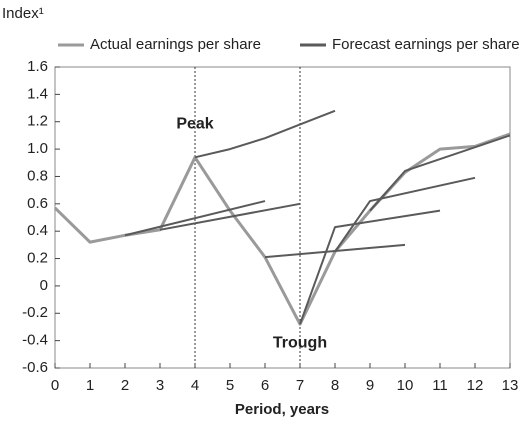 Image resolution: width=520 pixels, height=421 pixels. I want to click on x-tick-label: 11, so click(440, 385).